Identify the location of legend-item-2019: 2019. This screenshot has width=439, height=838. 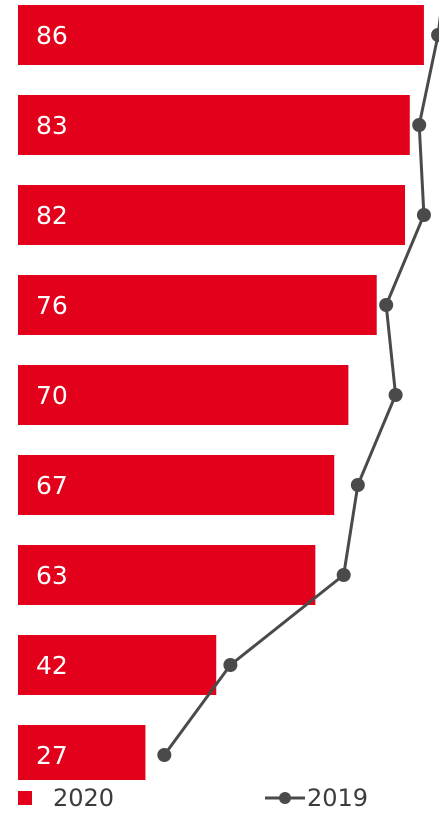
(316, 798).